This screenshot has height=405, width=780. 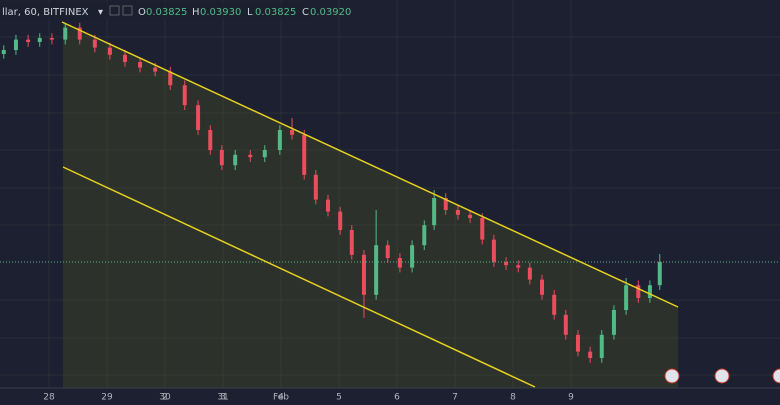 I want to click on event-icons, so click(x=722, y=376).